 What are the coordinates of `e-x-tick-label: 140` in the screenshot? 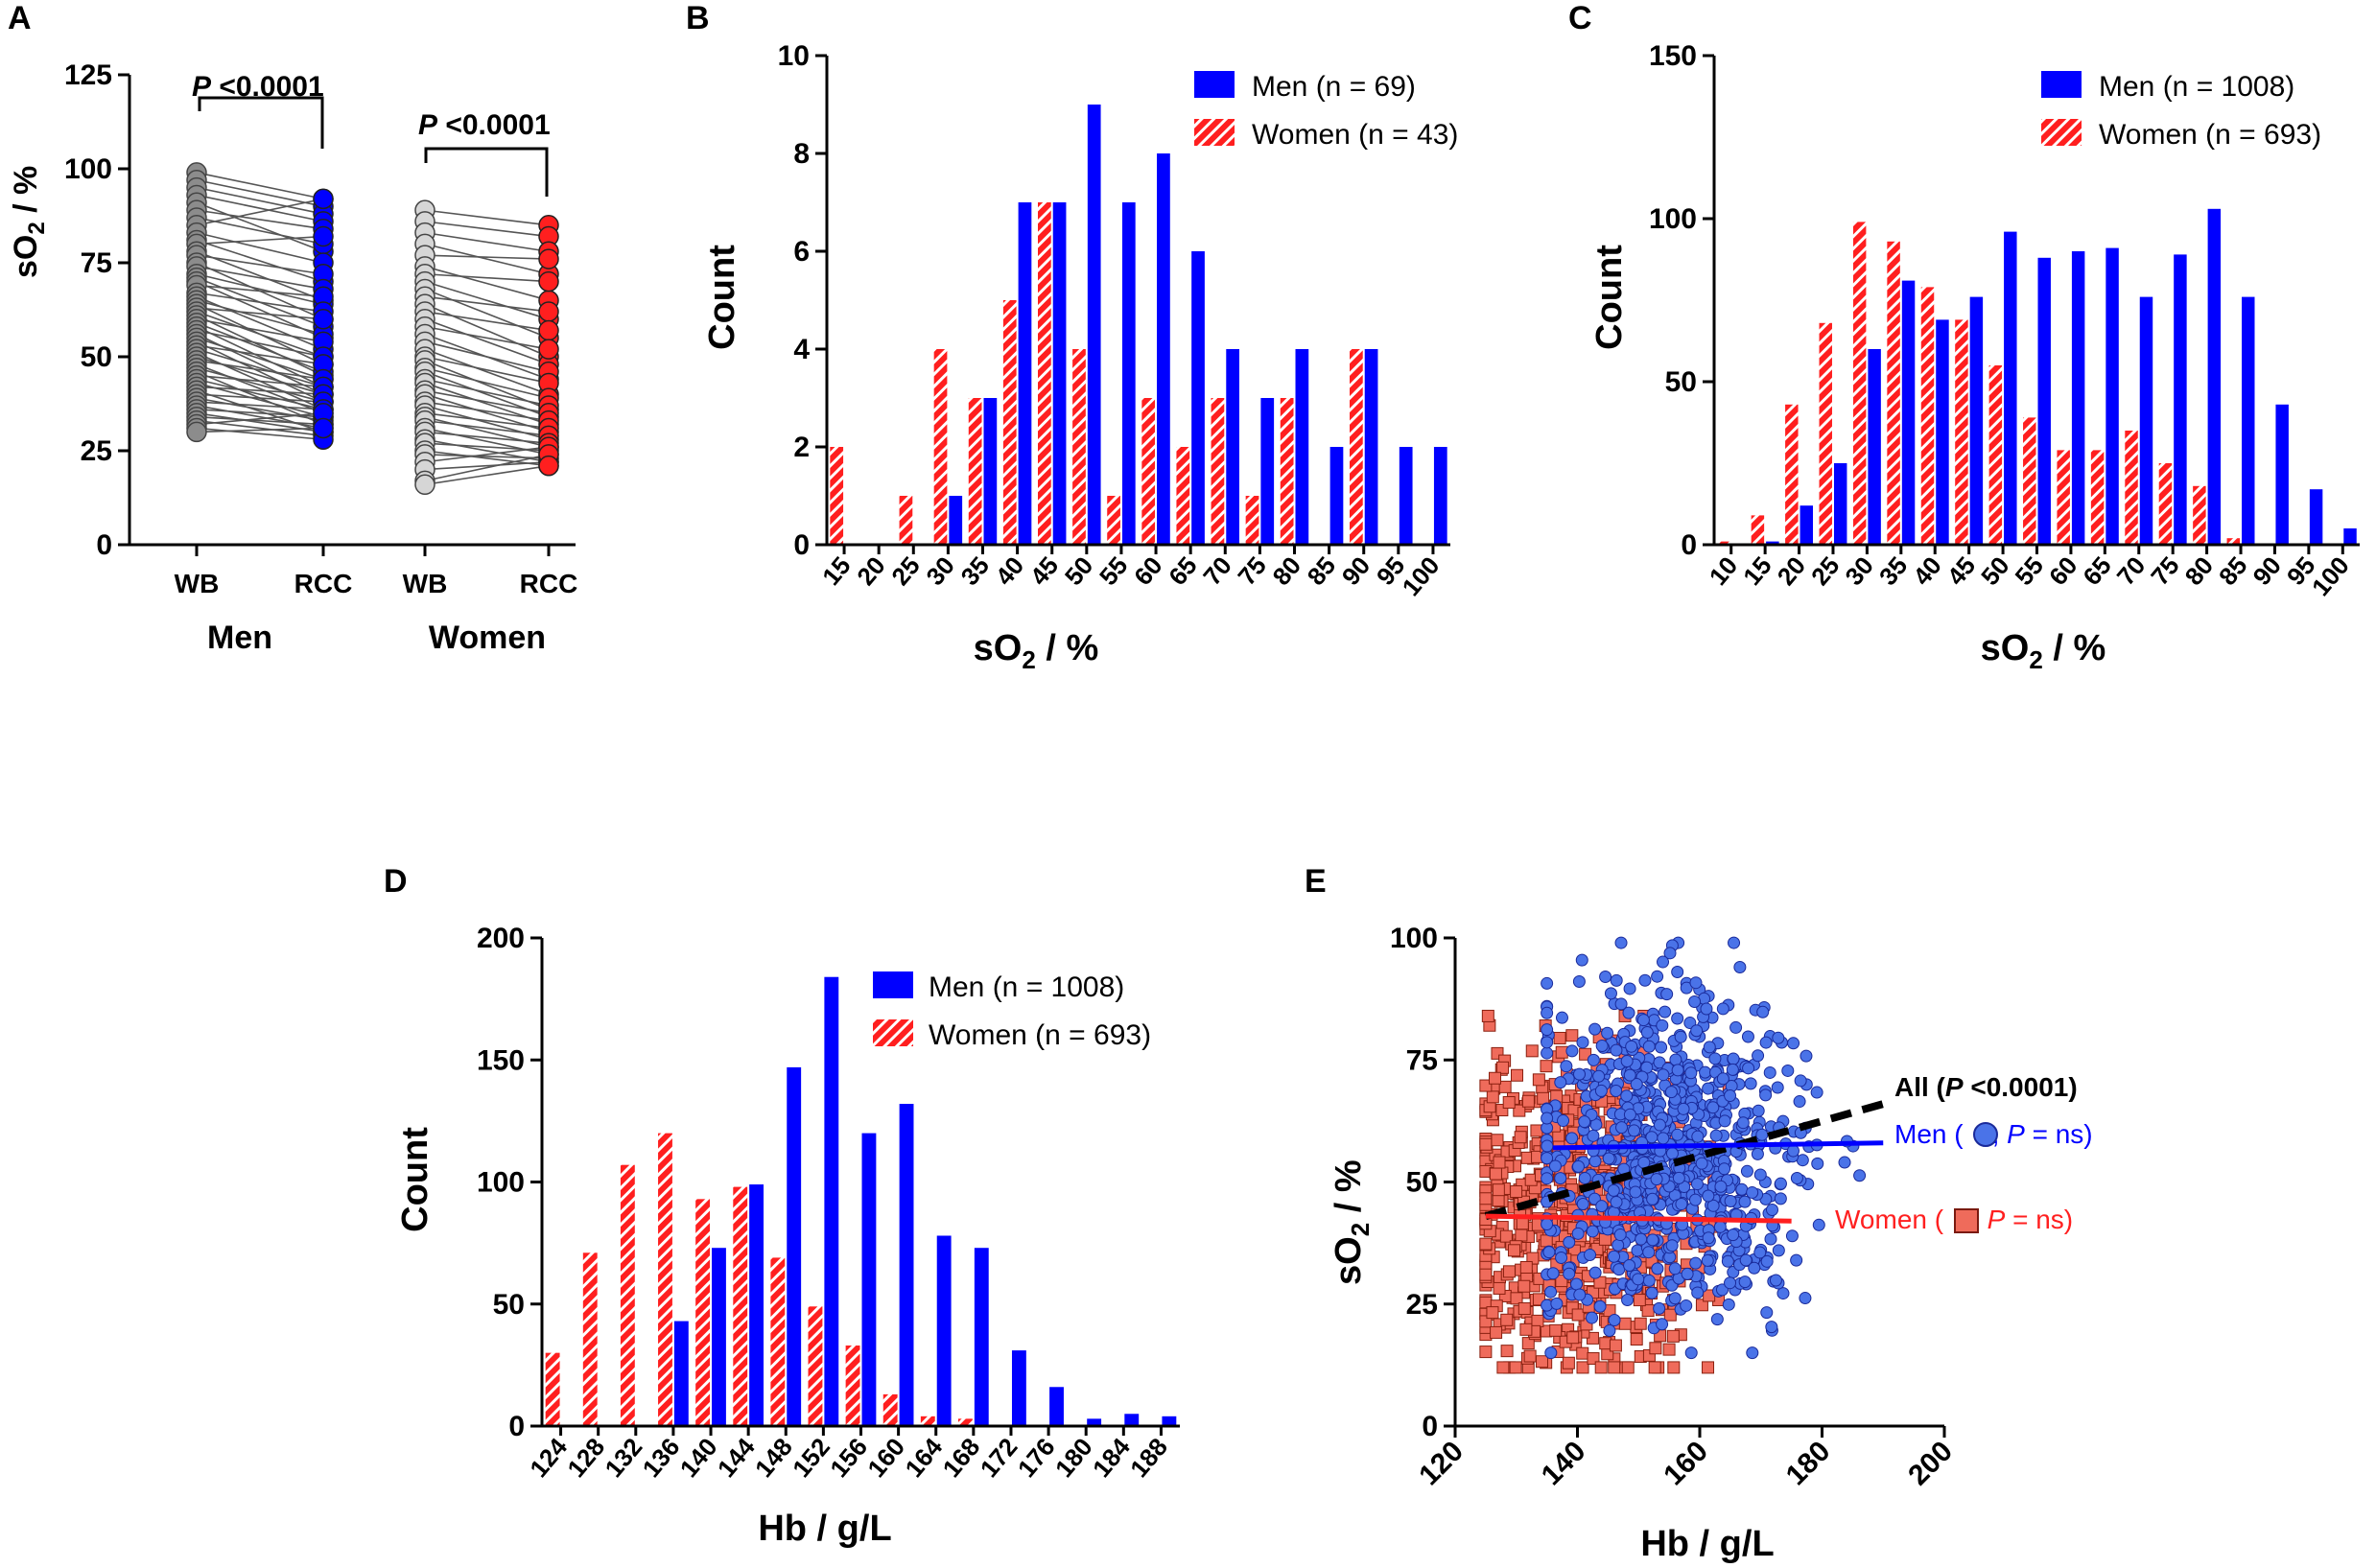 It's located at (1564, 1464).